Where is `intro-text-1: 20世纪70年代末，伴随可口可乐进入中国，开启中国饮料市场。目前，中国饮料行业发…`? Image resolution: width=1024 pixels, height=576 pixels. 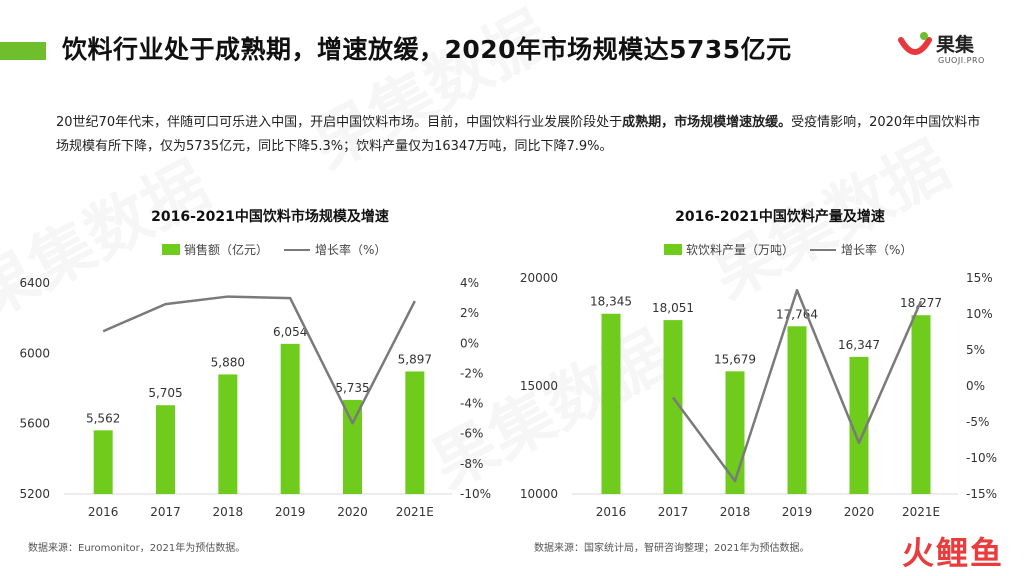
intro-text-1: 20世纪70年代末，伴随可口可乐进入中国，开启中国饮料市场。目前，中国饮料行业发… is located at coordinates (339, 122).